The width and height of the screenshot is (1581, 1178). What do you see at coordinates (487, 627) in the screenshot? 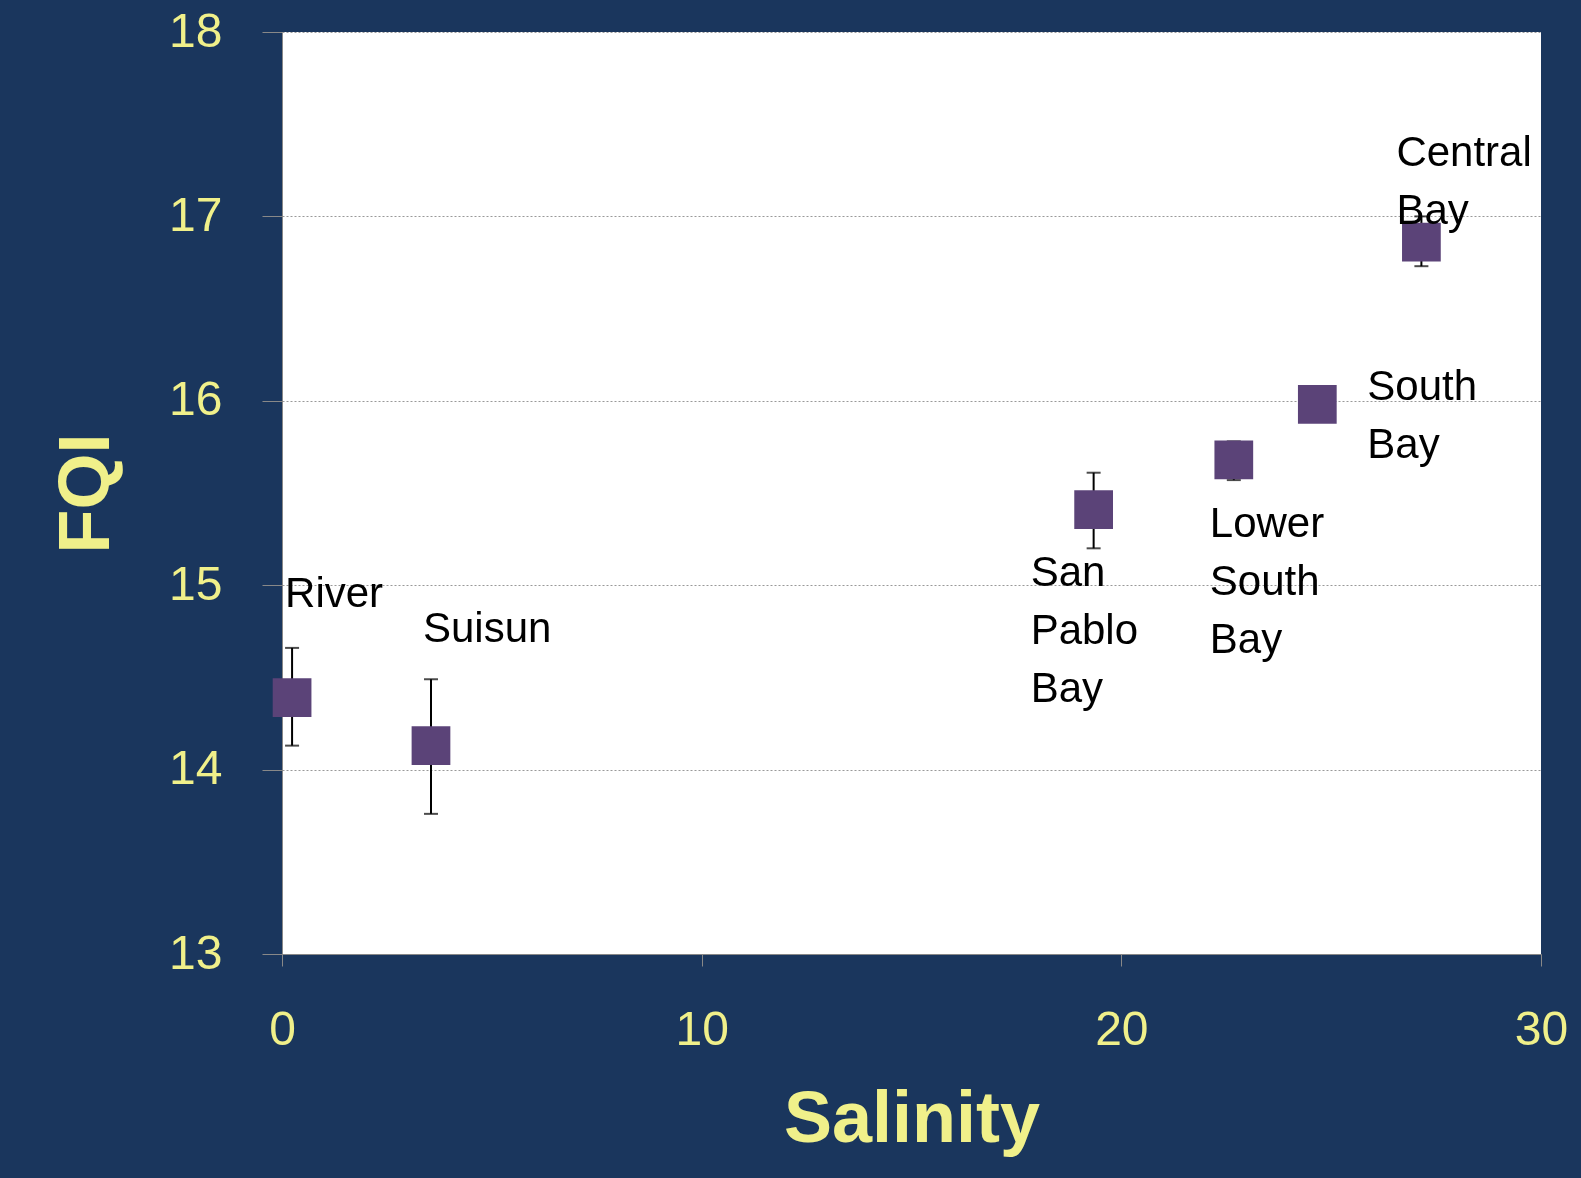
I see `annotation: Suisun` at bounding box center [487, 627].